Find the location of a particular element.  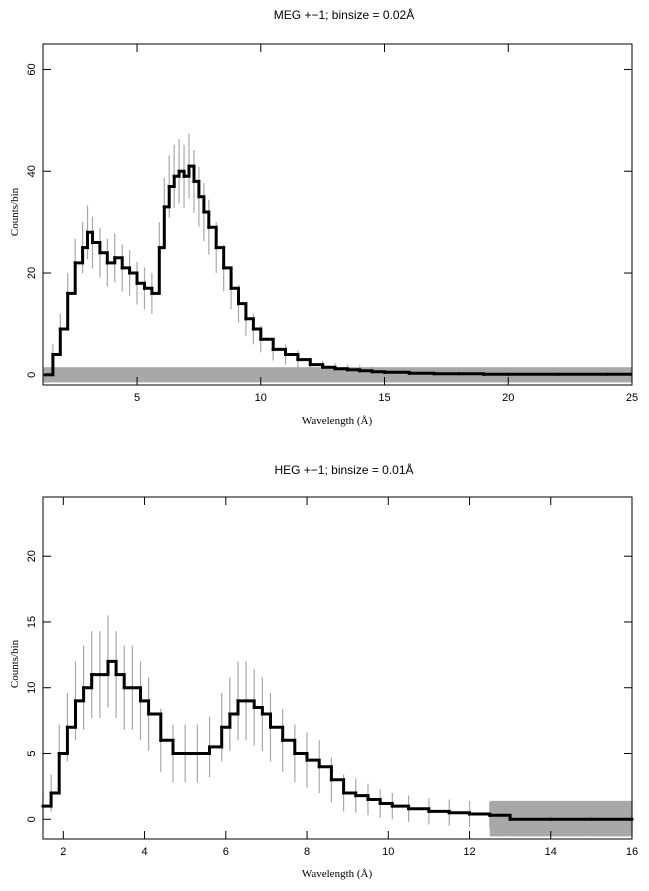

meg-y-tick-label: 20 is located at coordinates (32, 273).